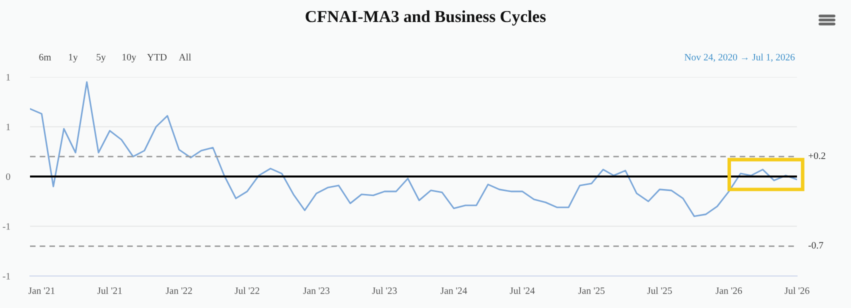  I want to click on text: 5y, so click(101, 58).